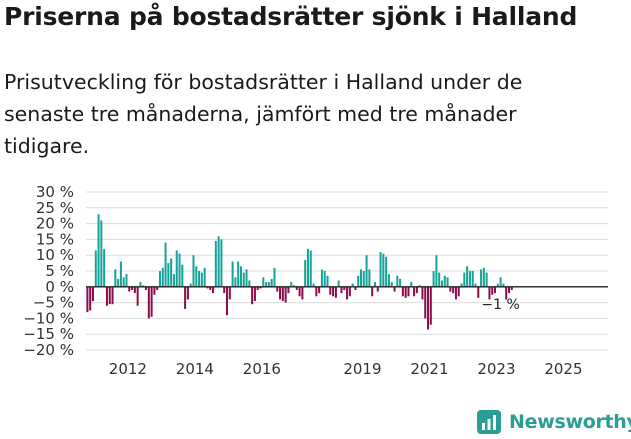 This screenshot has height=439, width=631. What do you see at coordinates (489, 422) in the screenshot?
I see `newsworthy-logo-icon` at bounding box center [489, 422].